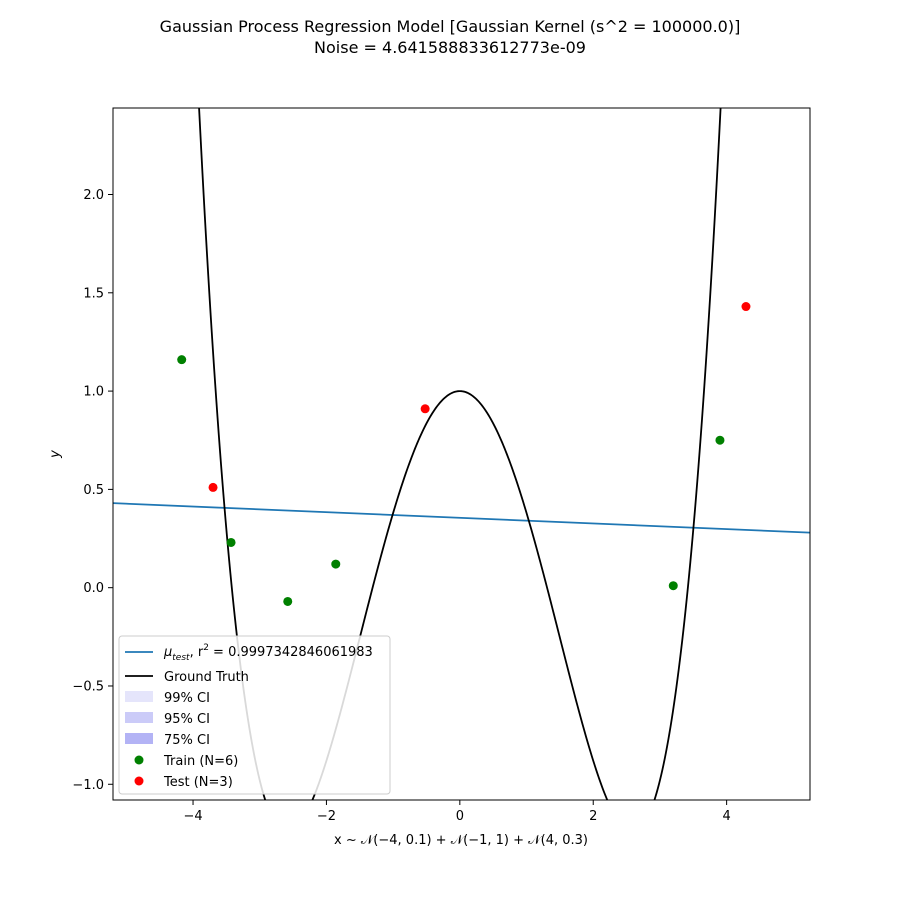 The height and width of the screenshot is (900, 900). Describe the element at coordinates (139, 781) in the screenshot. I see `legend-test-marker` at that location.